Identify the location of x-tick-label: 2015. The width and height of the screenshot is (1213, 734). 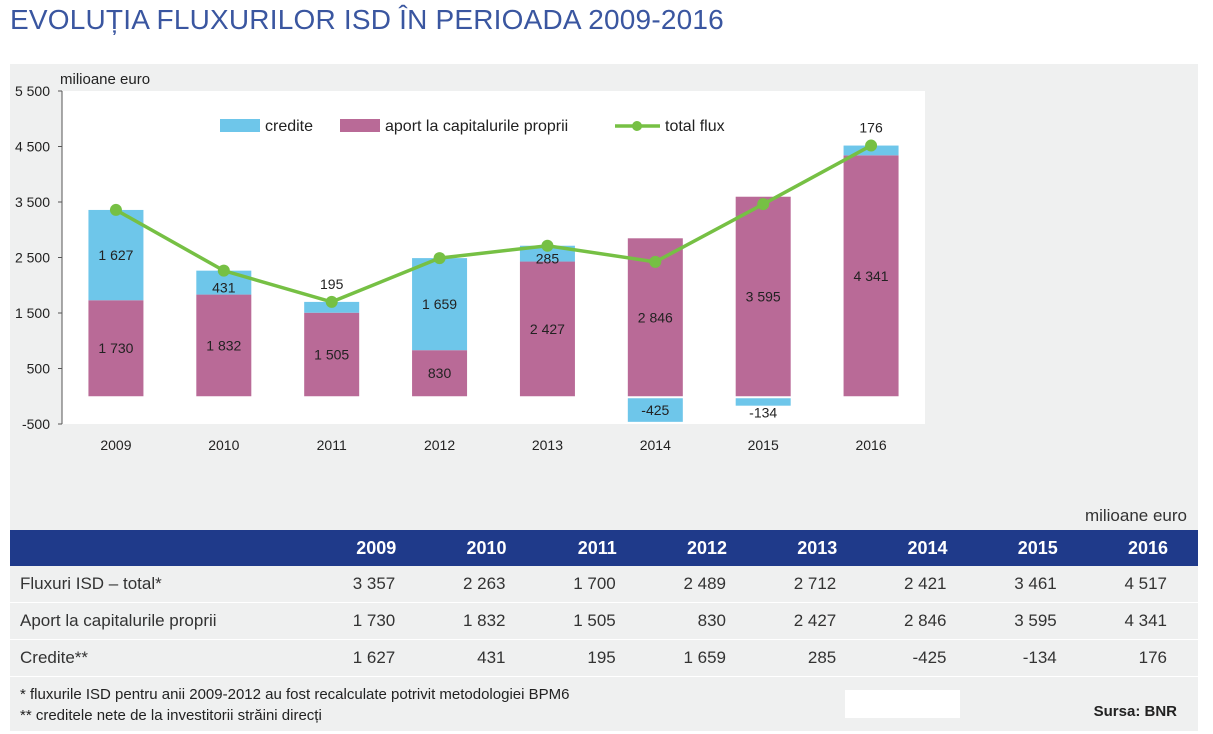
(763, 445).